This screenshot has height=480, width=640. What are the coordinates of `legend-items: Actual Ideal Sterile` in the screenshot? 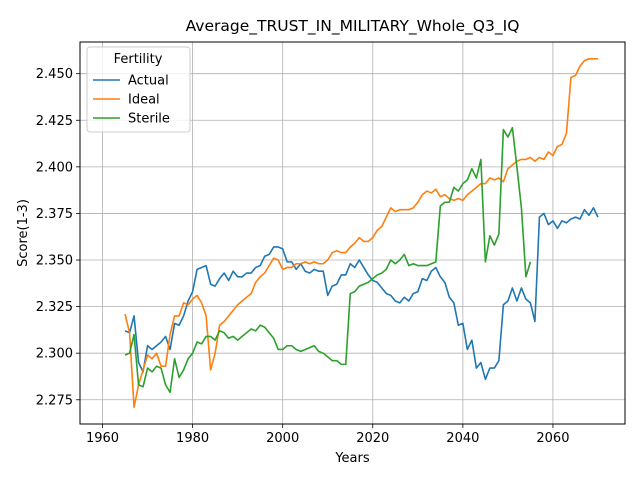 It's located at (131, 100).